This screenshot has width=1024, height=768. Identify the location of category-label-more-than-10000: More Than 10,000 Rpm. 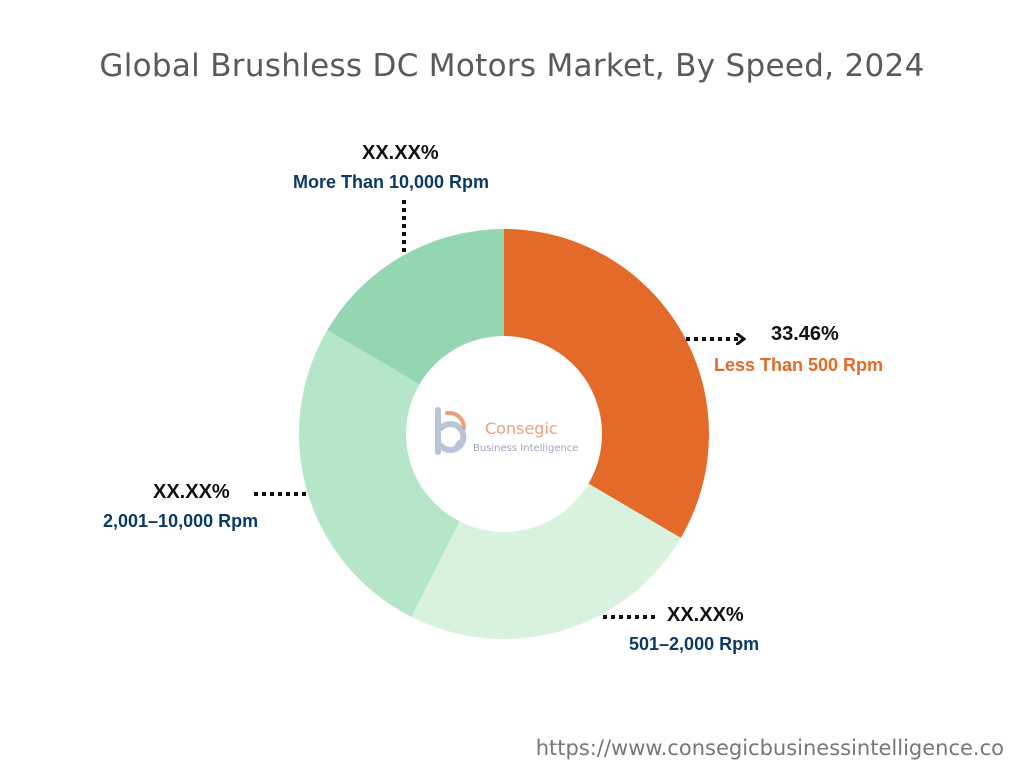
(391, 182).